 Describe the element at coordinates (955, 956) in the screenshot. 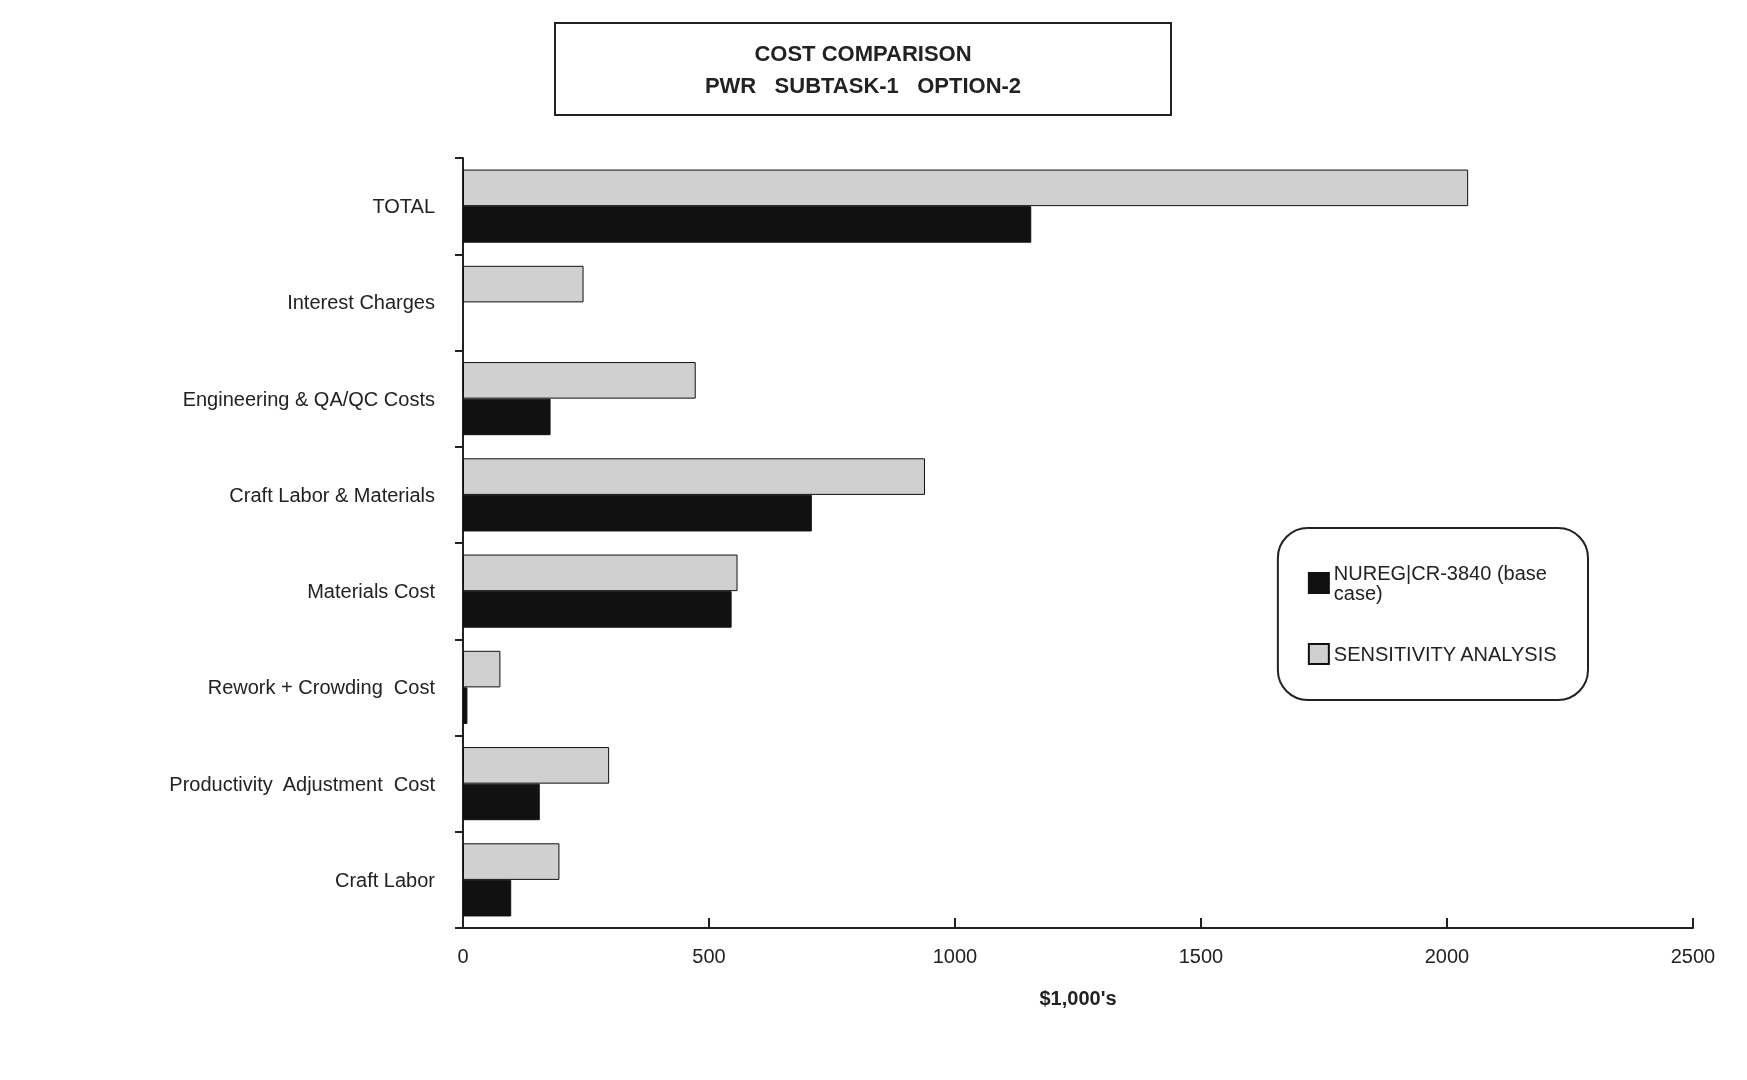

I see `x-tick-label: 1000` at that location.